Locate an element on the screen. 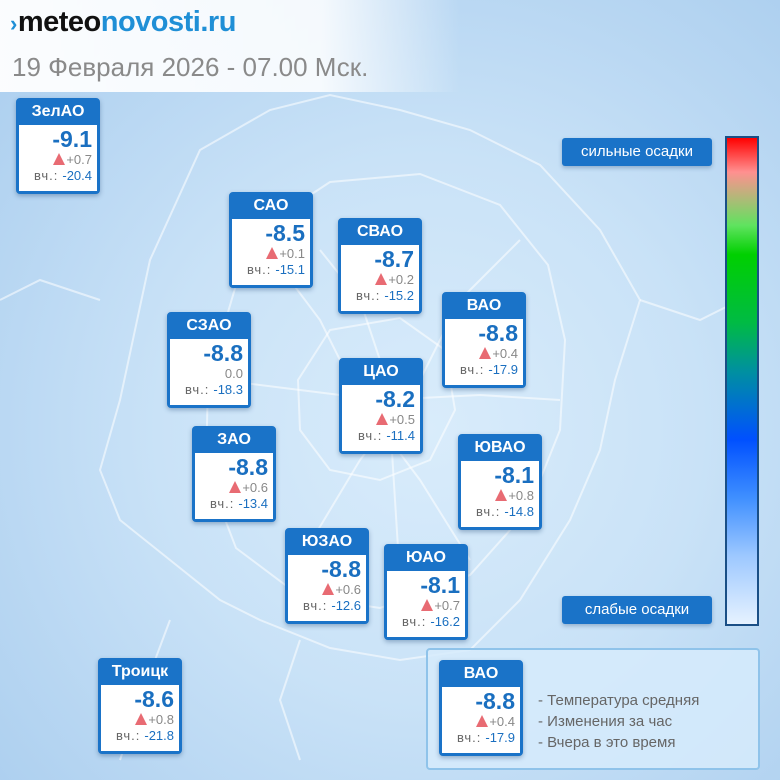 The image size is (780, 780). hourly-change: +0.5 is located at coordinates (378, 420).